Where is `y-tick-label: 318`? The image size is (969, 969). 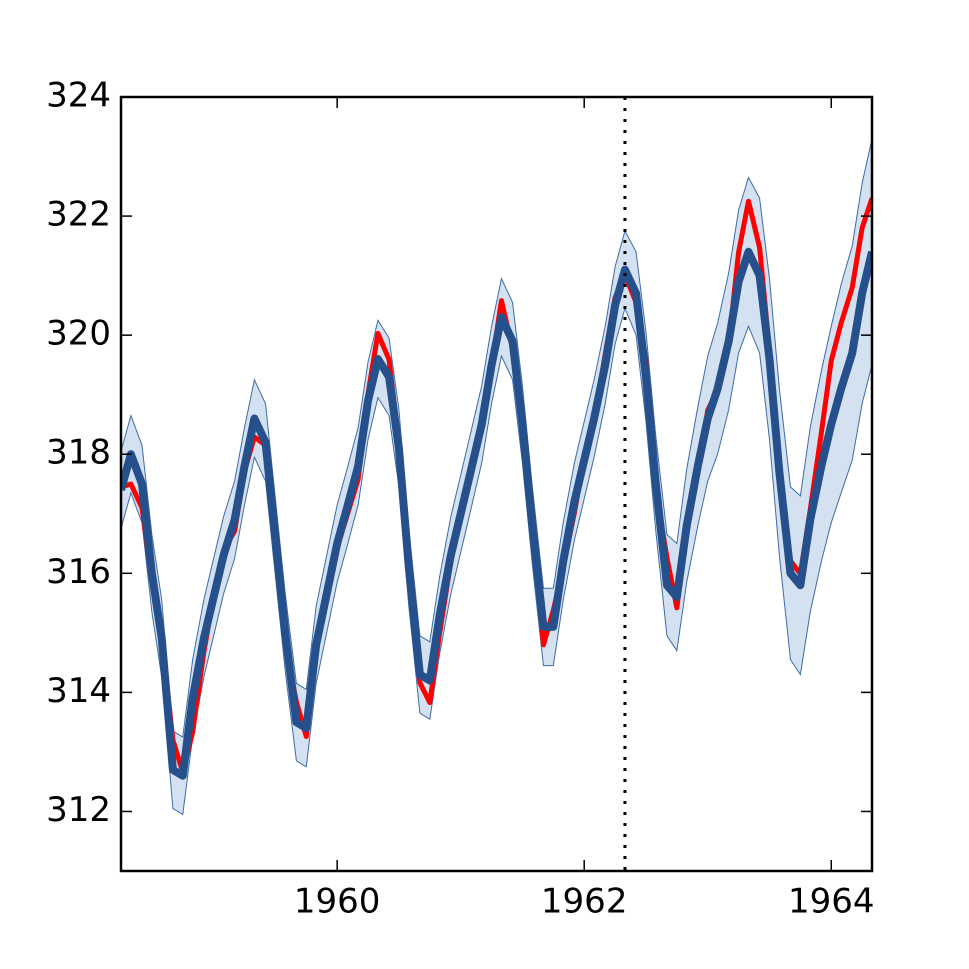
y-tick-label: 318 is located at coordinates (78, 453).